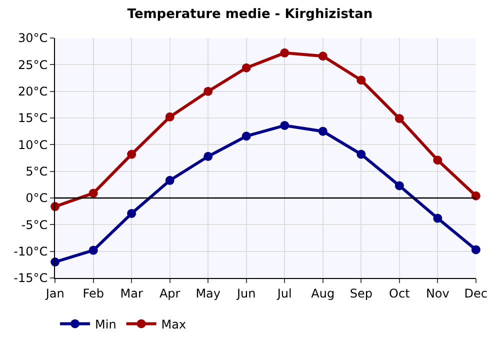 The height and width of the screenshot is (350, 500). What do you see at coordinates (54, 293) in the screenshot?
I see `x-tick-label: Jan` at bounding box center [54, 293].